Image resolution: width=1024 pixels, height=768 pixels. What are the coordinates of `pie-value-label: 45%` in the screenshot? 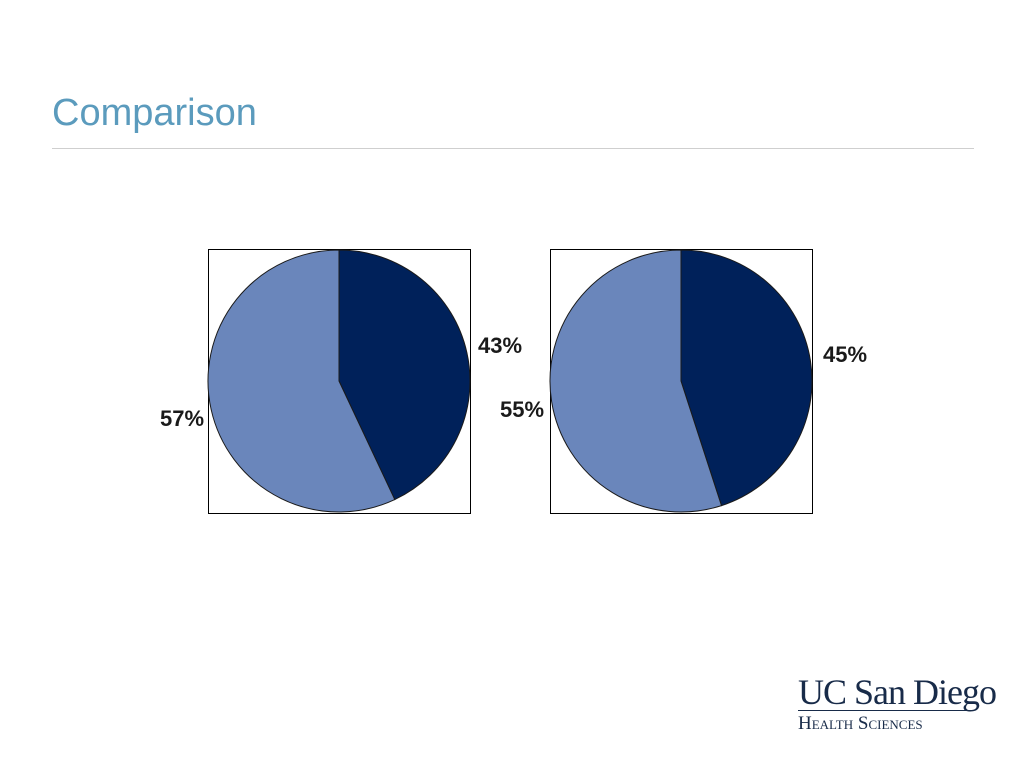 It's located at (845, 354).